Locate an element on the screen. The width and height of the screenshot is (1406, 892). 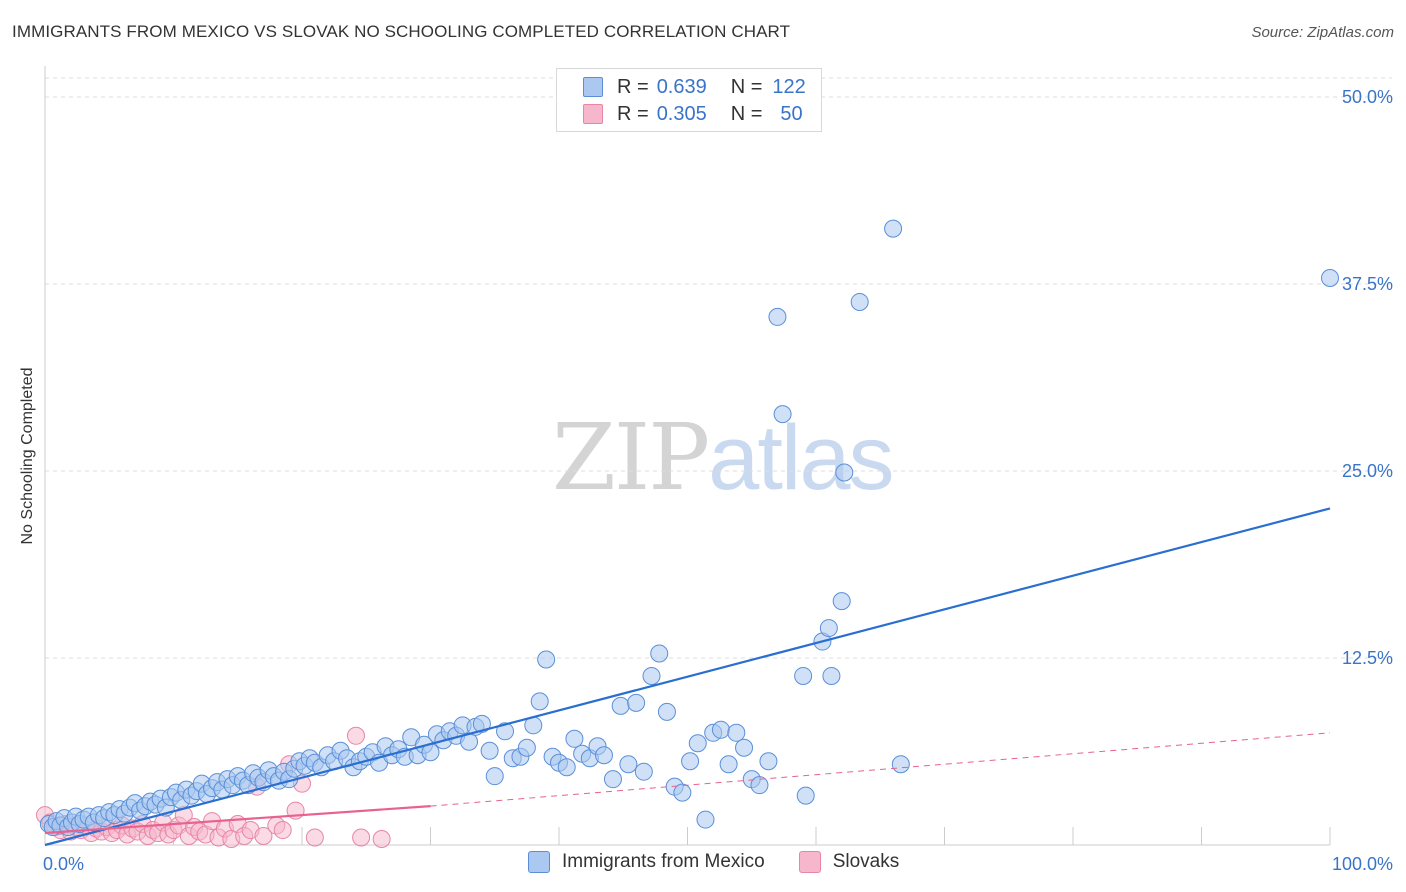
watermark-atlas: atlas is located at coordinates (801, 458).